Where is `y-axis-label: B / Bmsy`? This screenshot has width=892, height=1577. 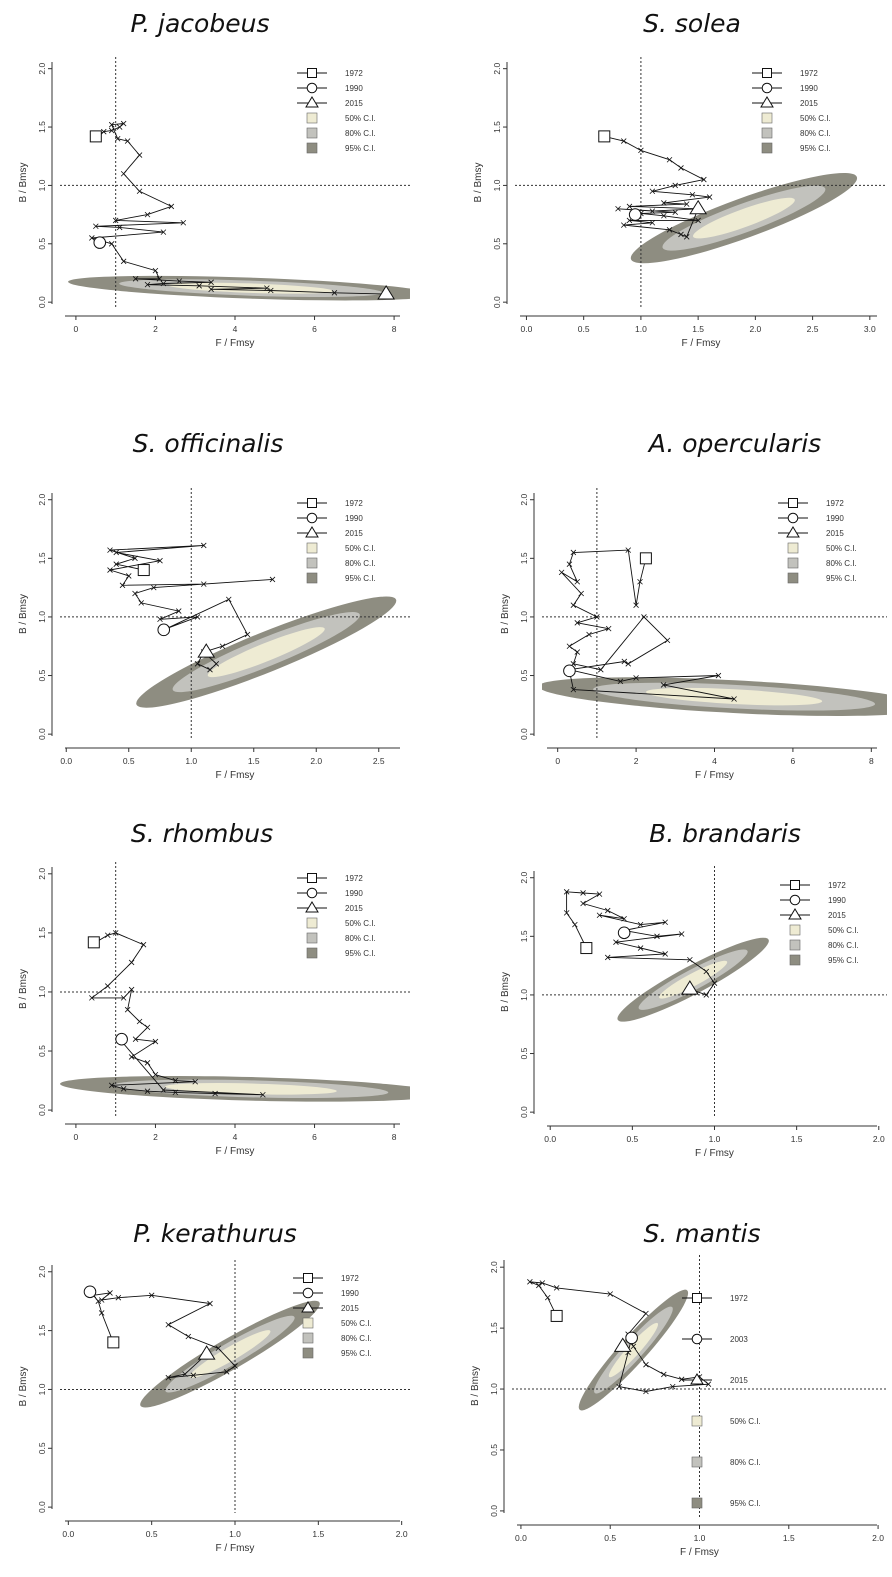 y-axis-label: B / Bmsy is located at coordinates (478, 182).